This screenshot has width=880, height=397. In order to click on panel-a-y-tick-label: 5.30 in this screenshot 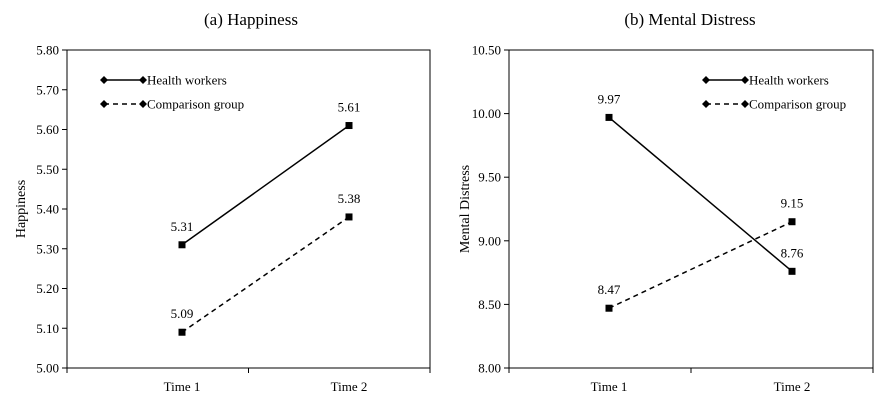, I will do `click(47, 248)`.